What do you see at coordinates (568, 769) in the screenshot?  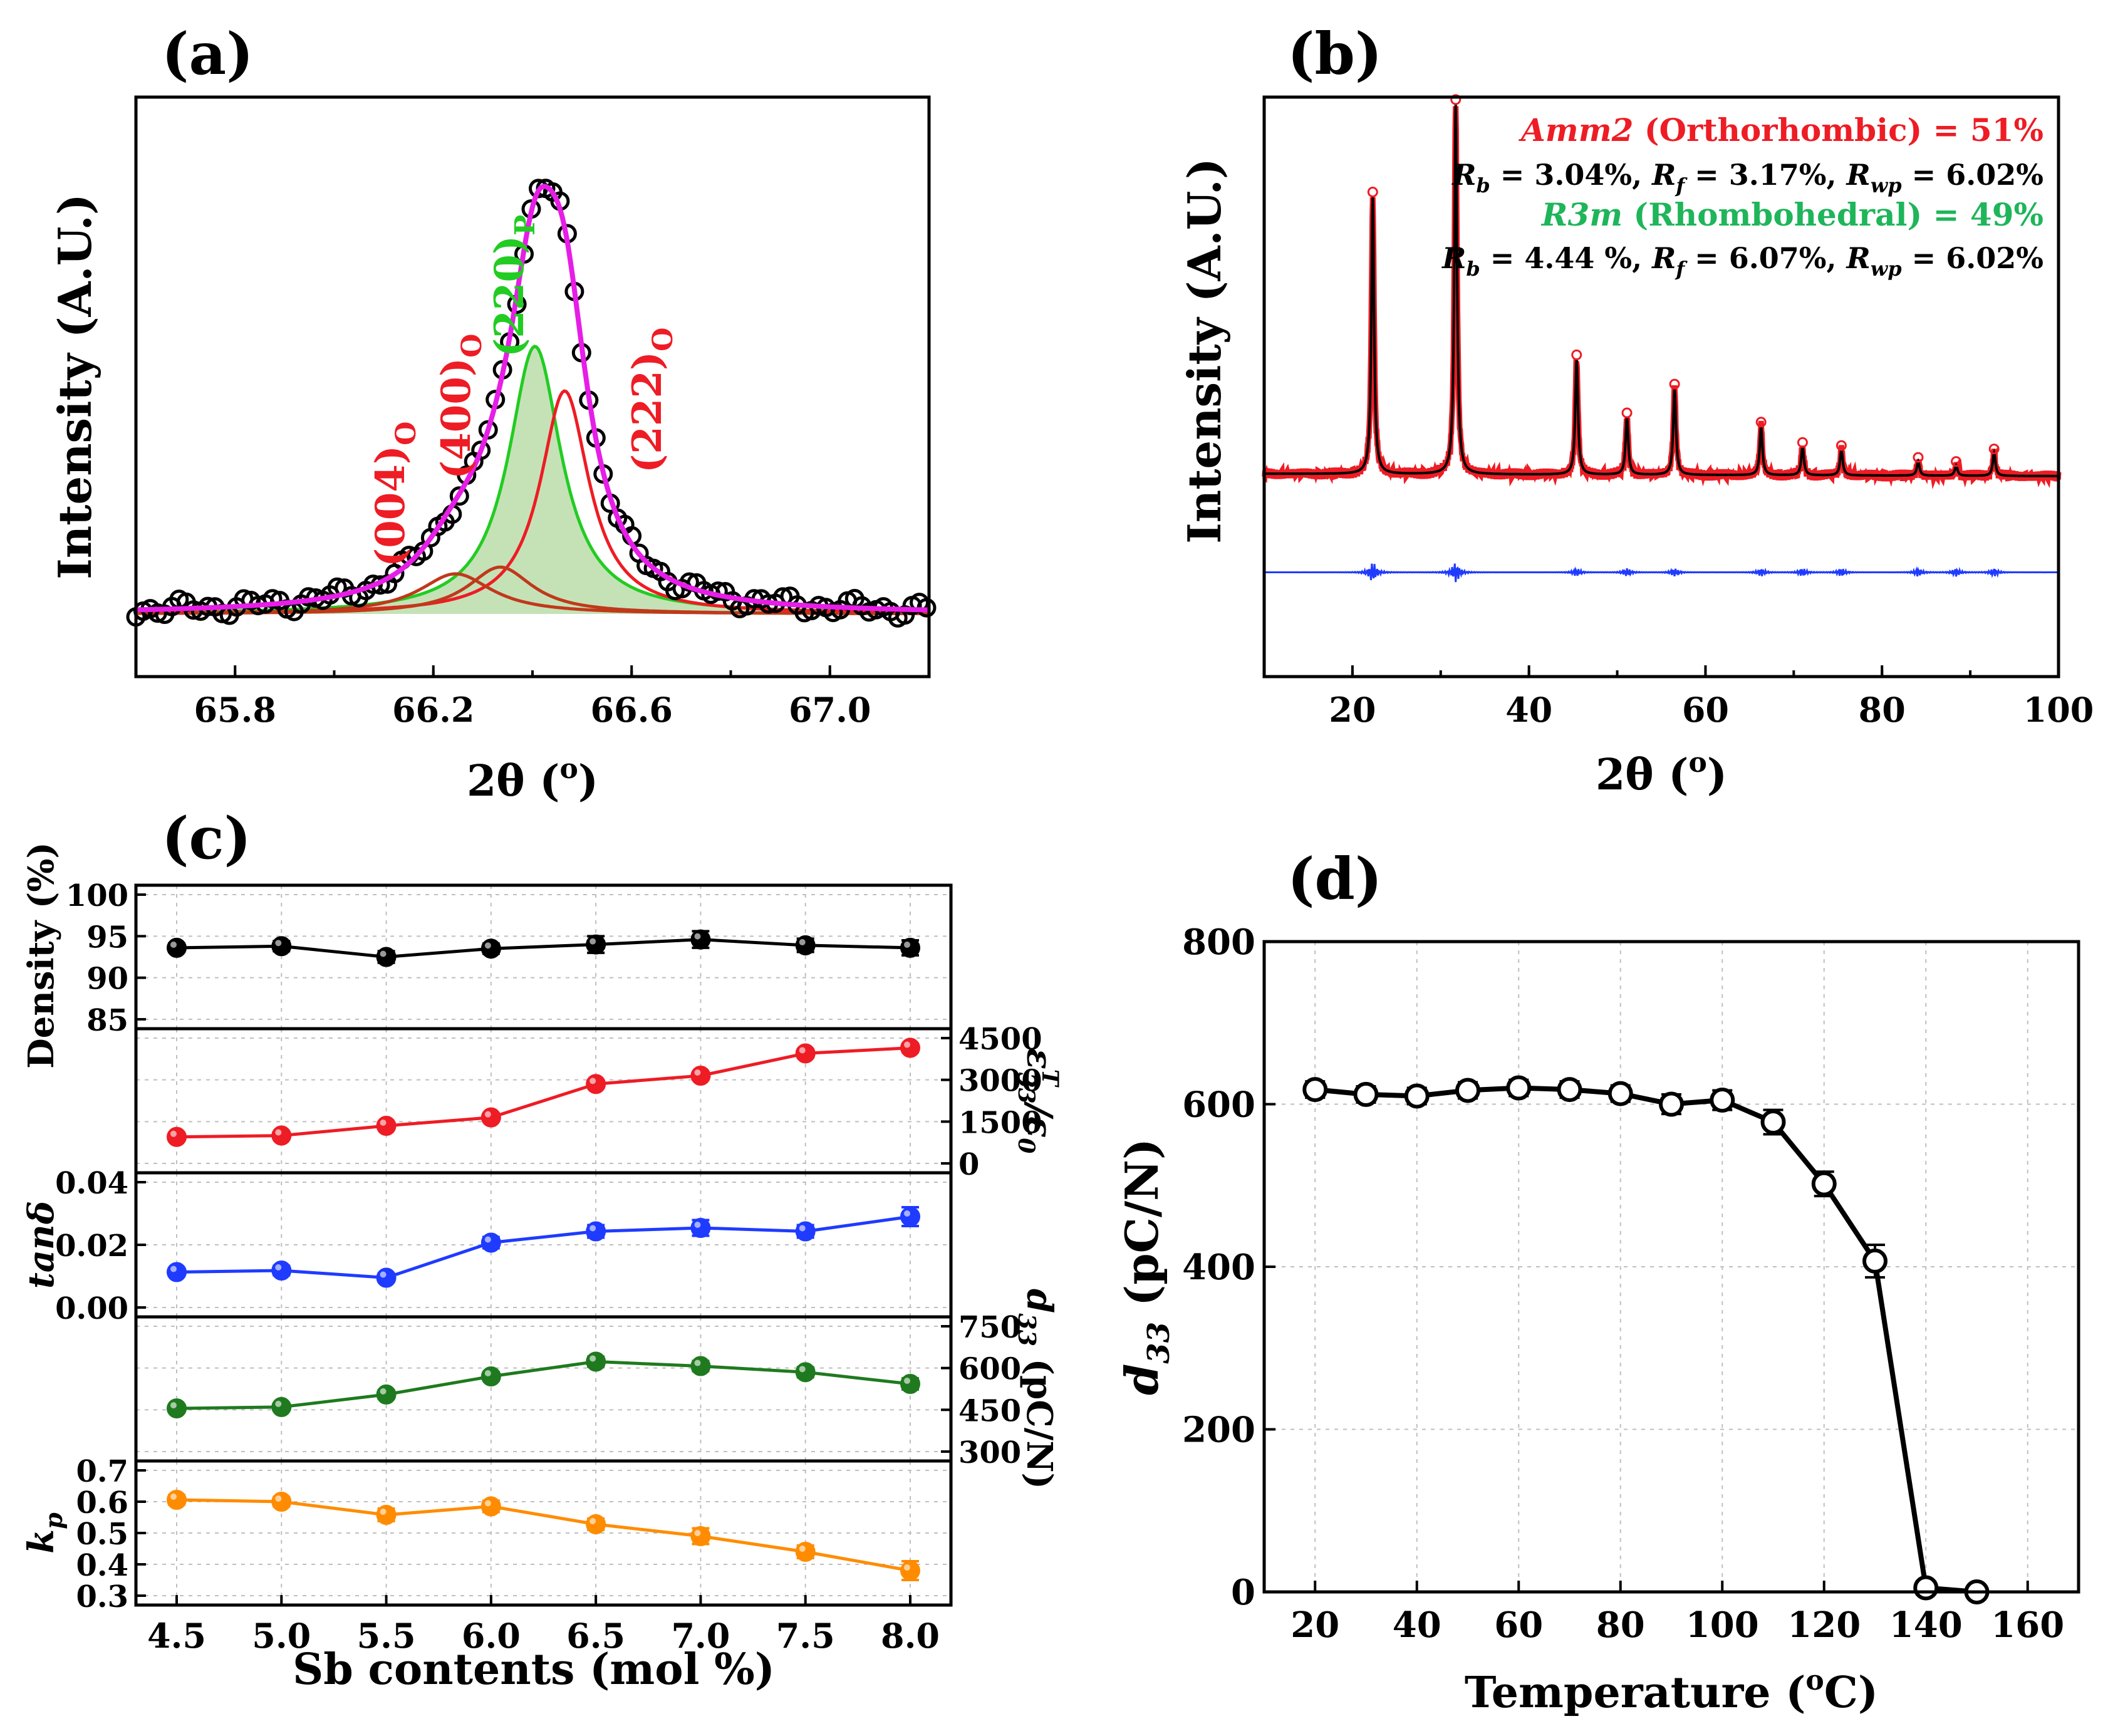 I see `panel-a-xlabel-degree: o` at bounding box center [568, 769].